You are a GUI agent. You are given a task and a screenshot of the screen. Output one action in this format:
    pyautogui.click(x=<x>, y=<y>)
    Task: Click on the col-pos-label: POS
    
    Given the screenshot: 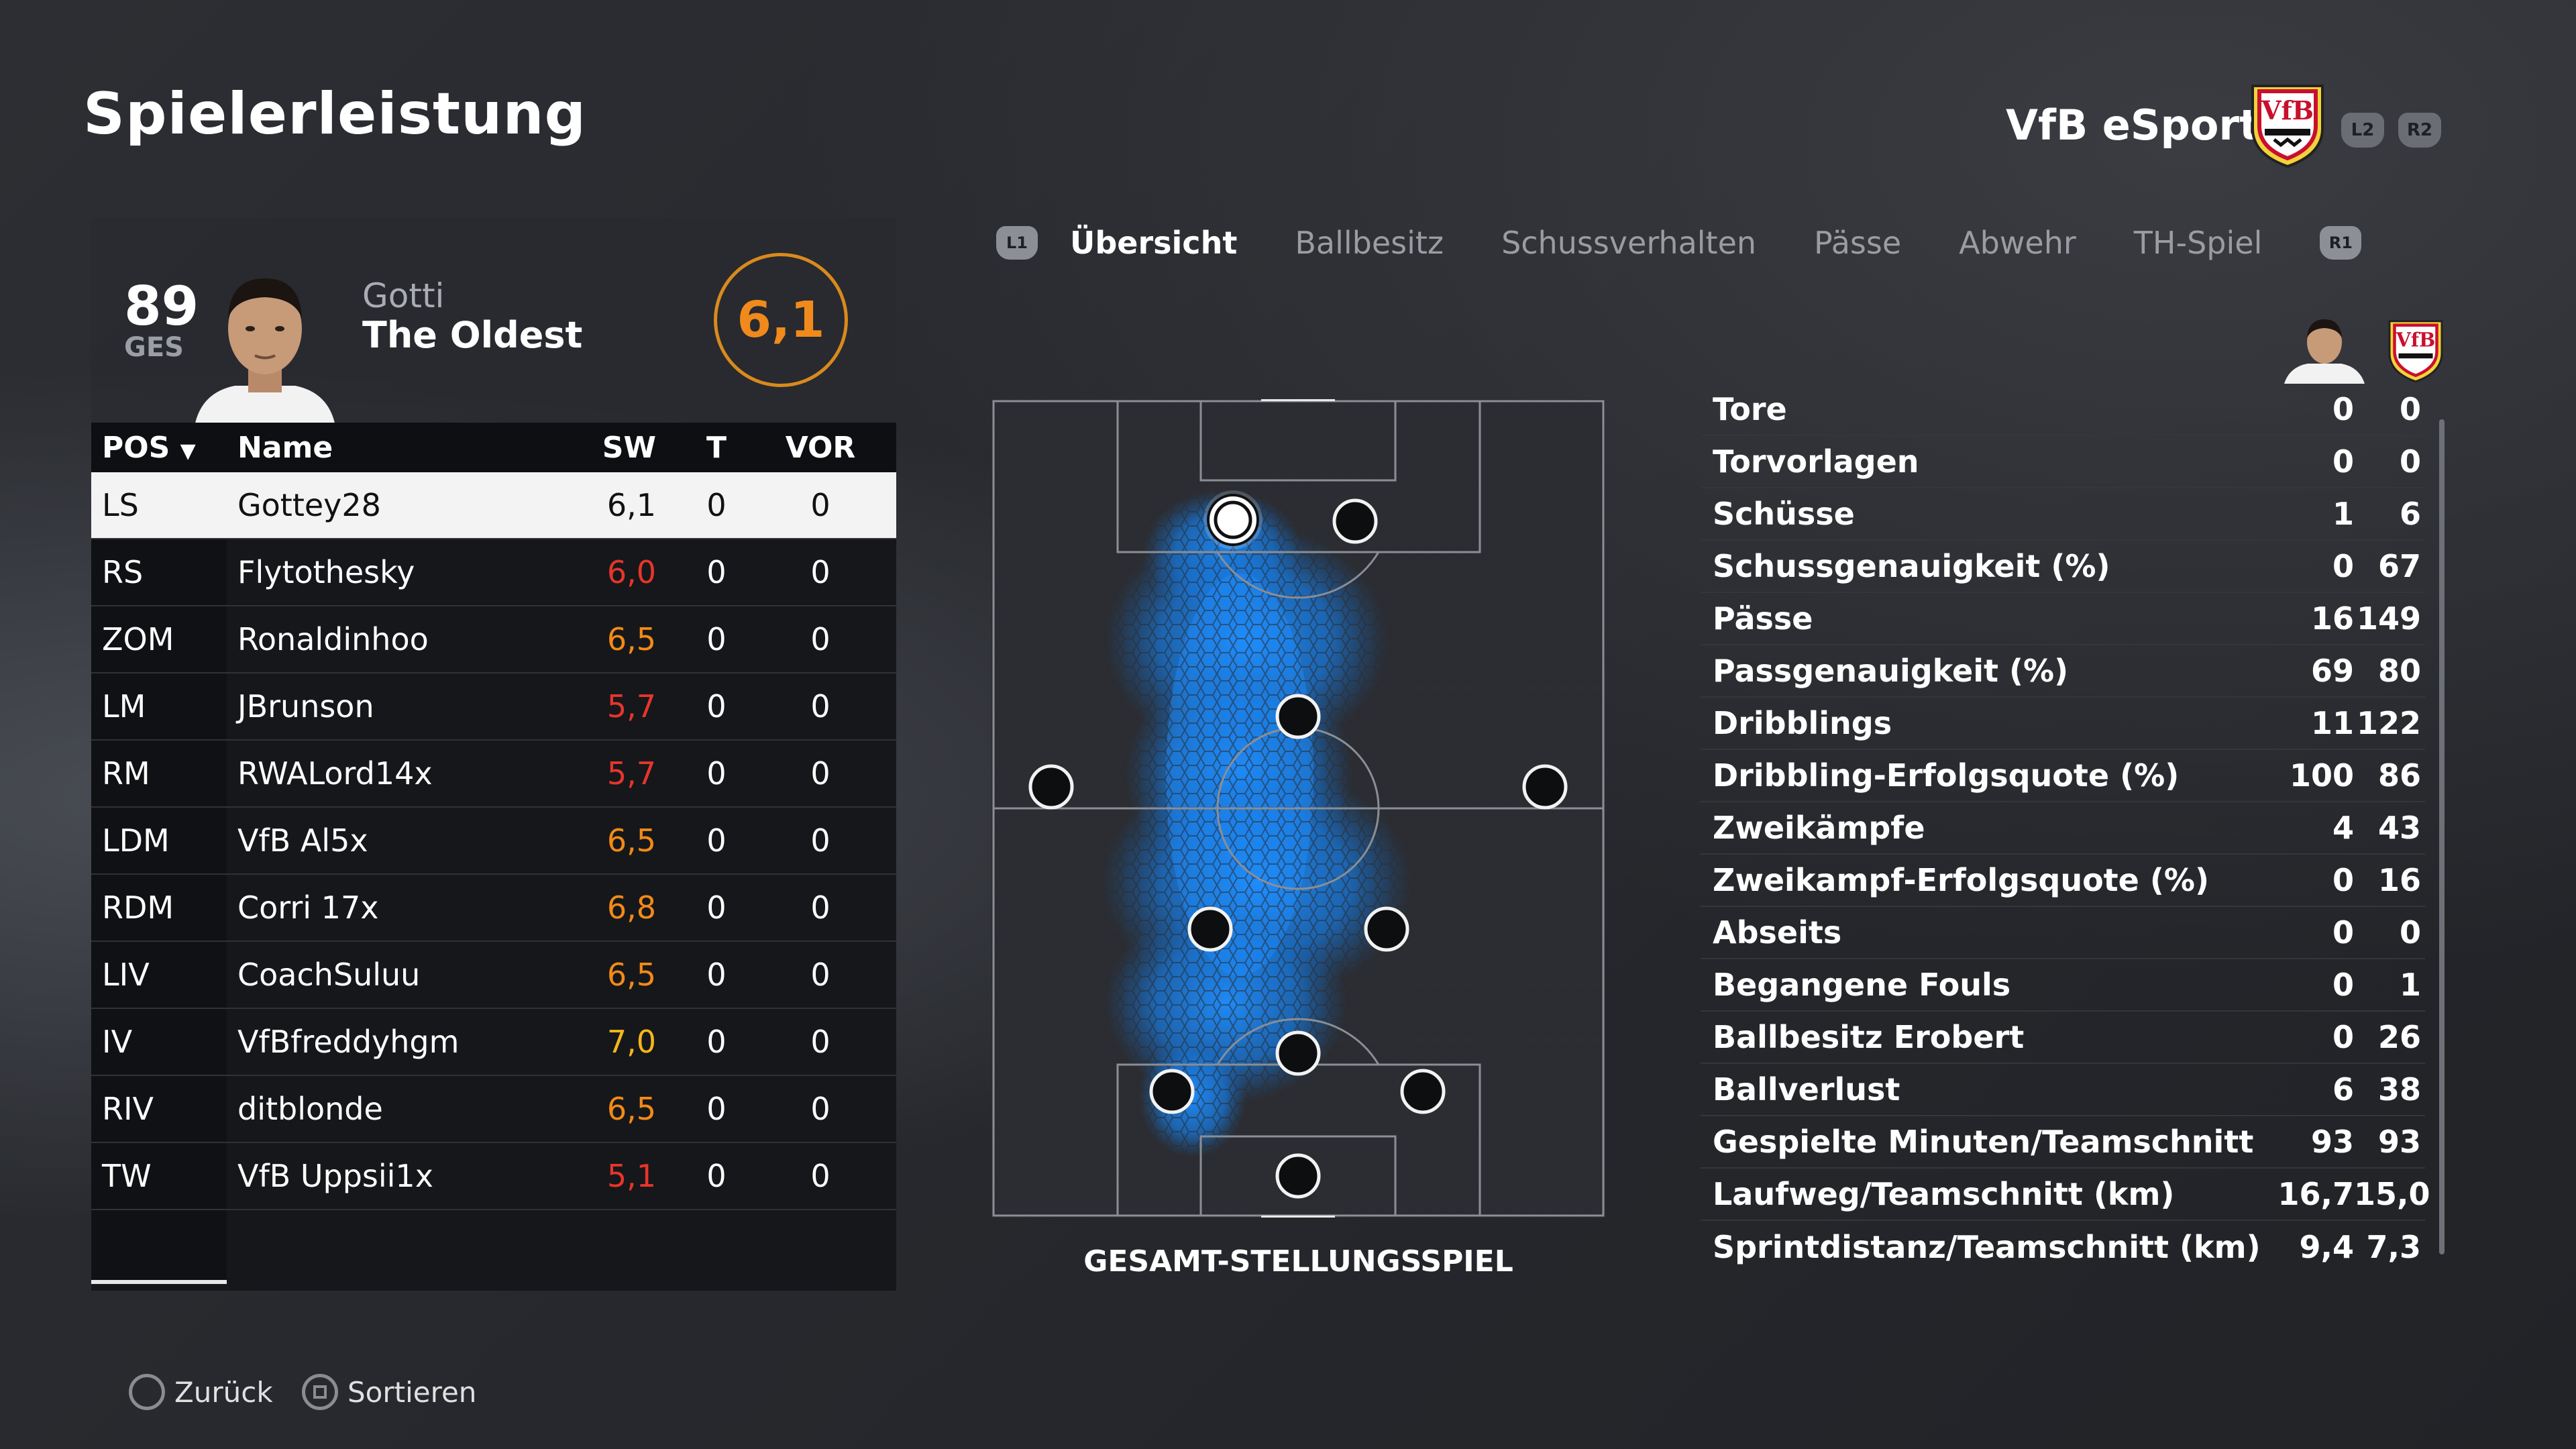 What is the action you would take?
    pyautogui.click(x=136, y=447)
    